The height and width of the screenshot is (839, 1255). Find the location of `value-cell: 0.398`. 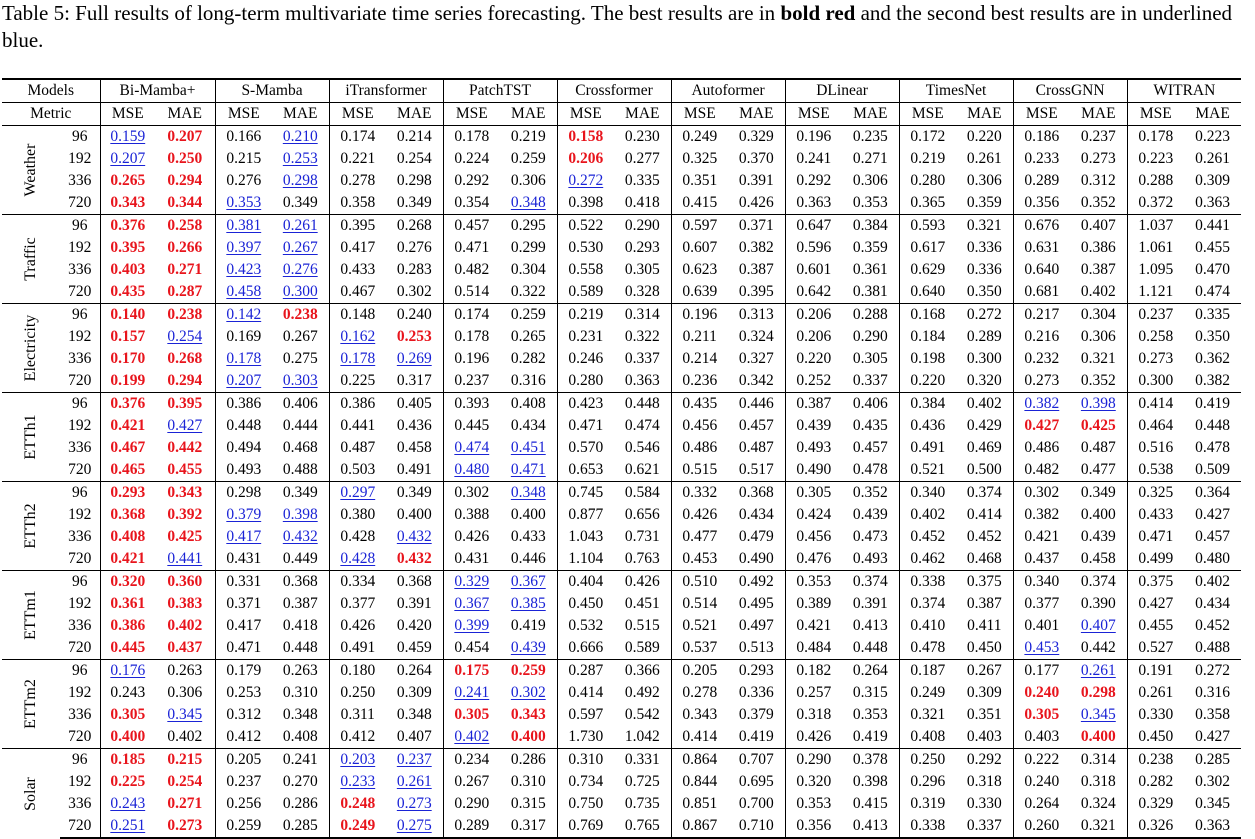

value-cell: 0.398 is located at coordinates (870, 781).